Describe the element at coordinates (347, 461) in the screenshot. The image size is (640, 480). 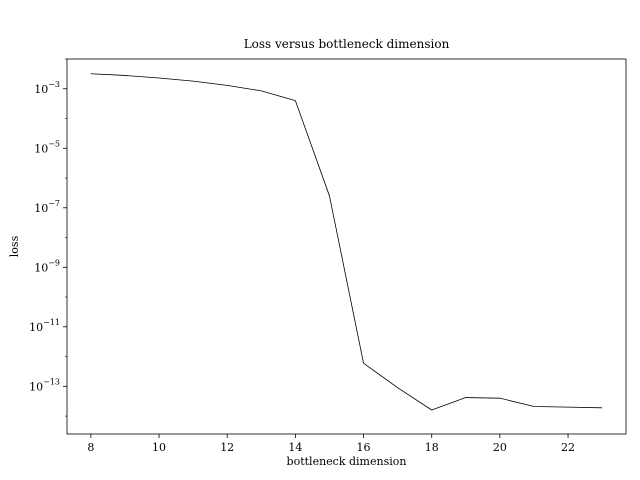
I see `x-axis-label: bottleneck dimension` at that location.